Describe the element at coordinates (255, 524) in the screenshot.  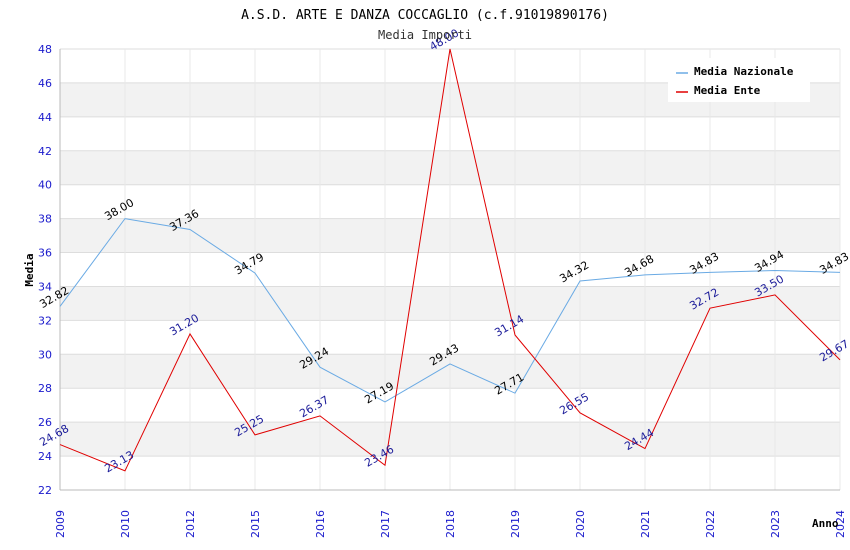
I see `x-tick-label: 2015` at that location.